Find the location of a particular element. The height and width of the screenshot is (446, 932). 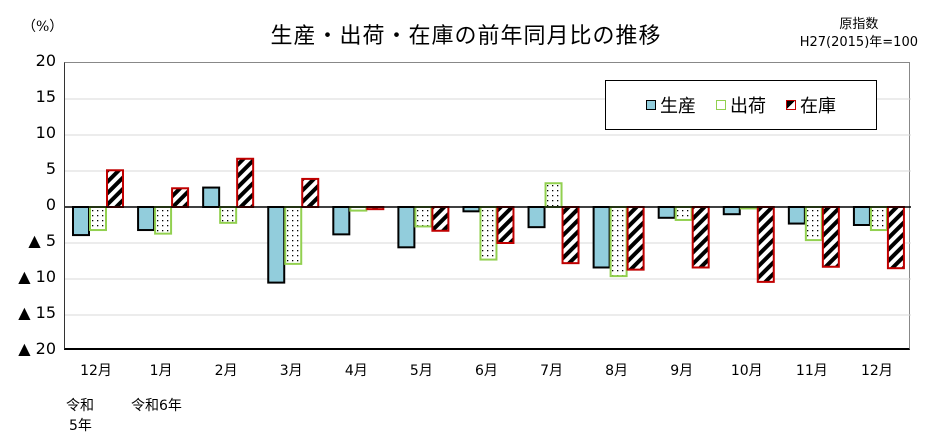

y-tick-label: ▲ 20 is located at coordinates (37, 348).